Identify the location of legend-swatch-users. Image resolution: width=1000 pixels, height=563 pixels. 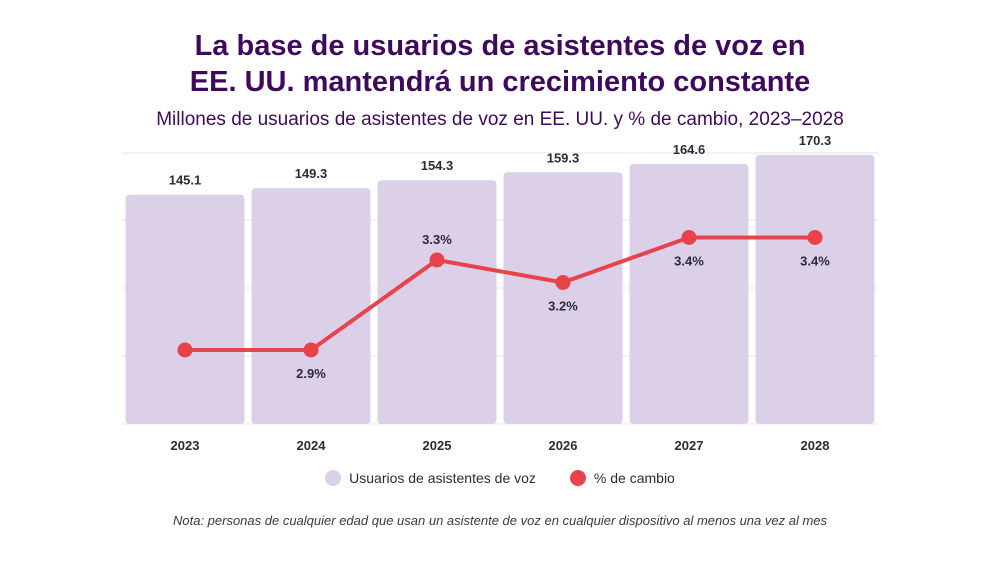
(333, 478).